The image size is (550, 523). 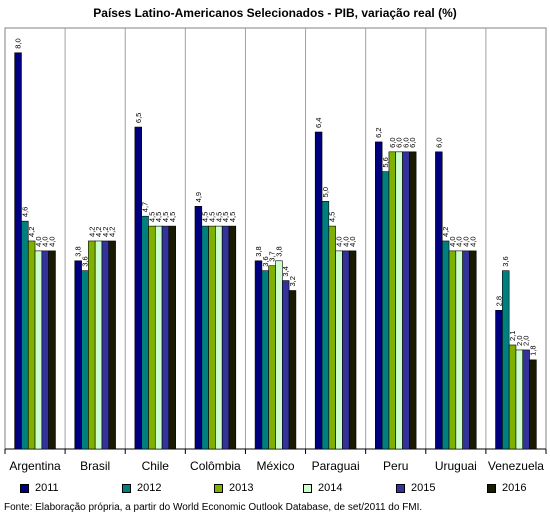 I want to click on value-label: 6,2, so click(x=378, y=132).